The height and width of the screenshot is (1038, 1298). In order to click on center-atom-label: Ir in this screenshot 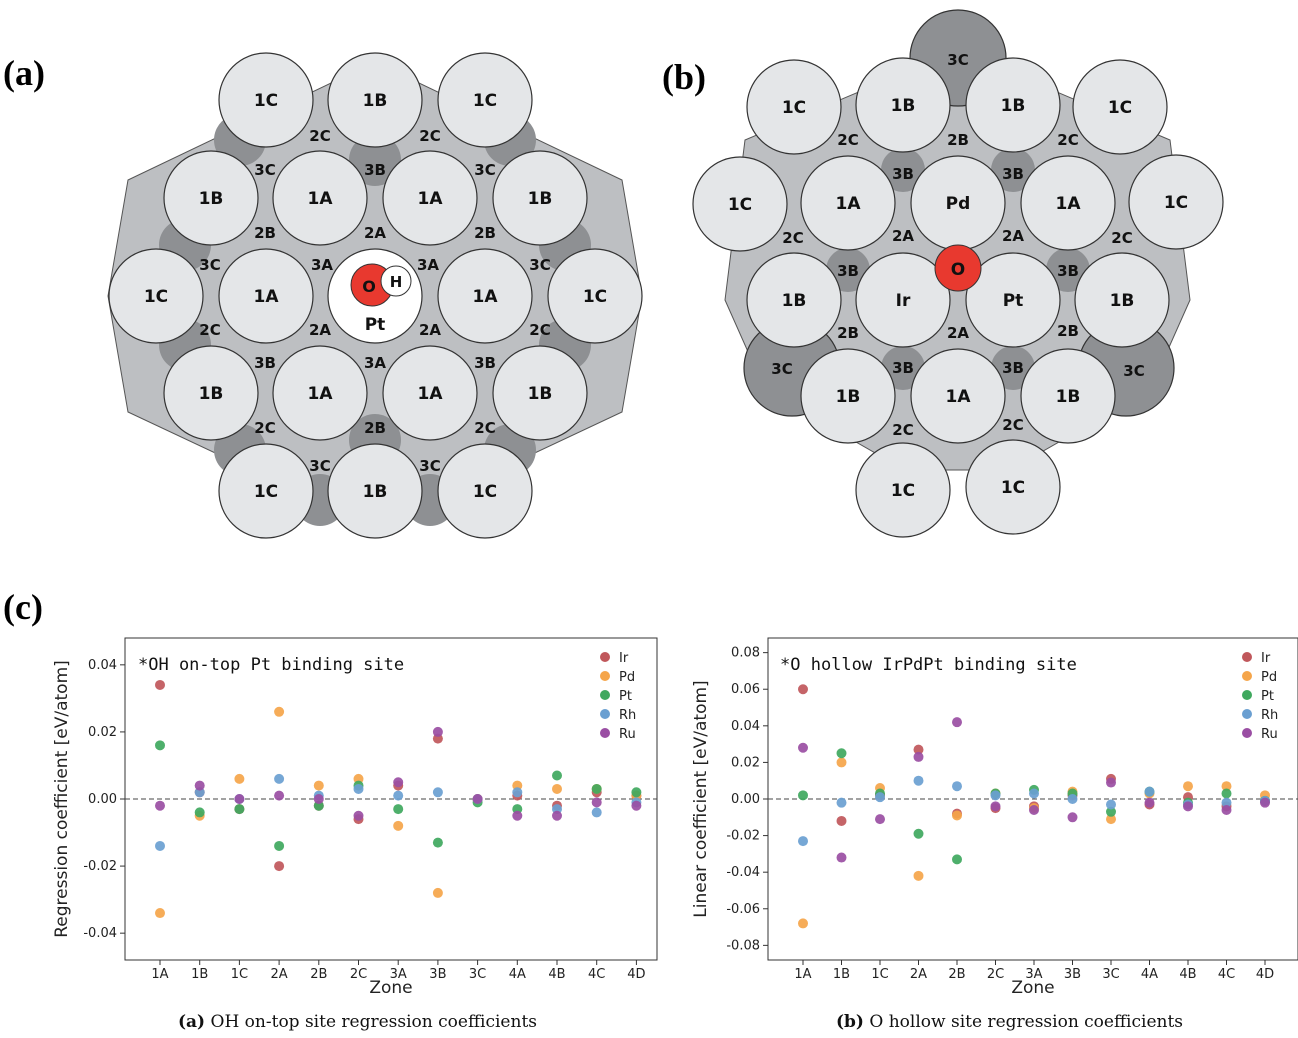, I will do `click(903, 301)`.